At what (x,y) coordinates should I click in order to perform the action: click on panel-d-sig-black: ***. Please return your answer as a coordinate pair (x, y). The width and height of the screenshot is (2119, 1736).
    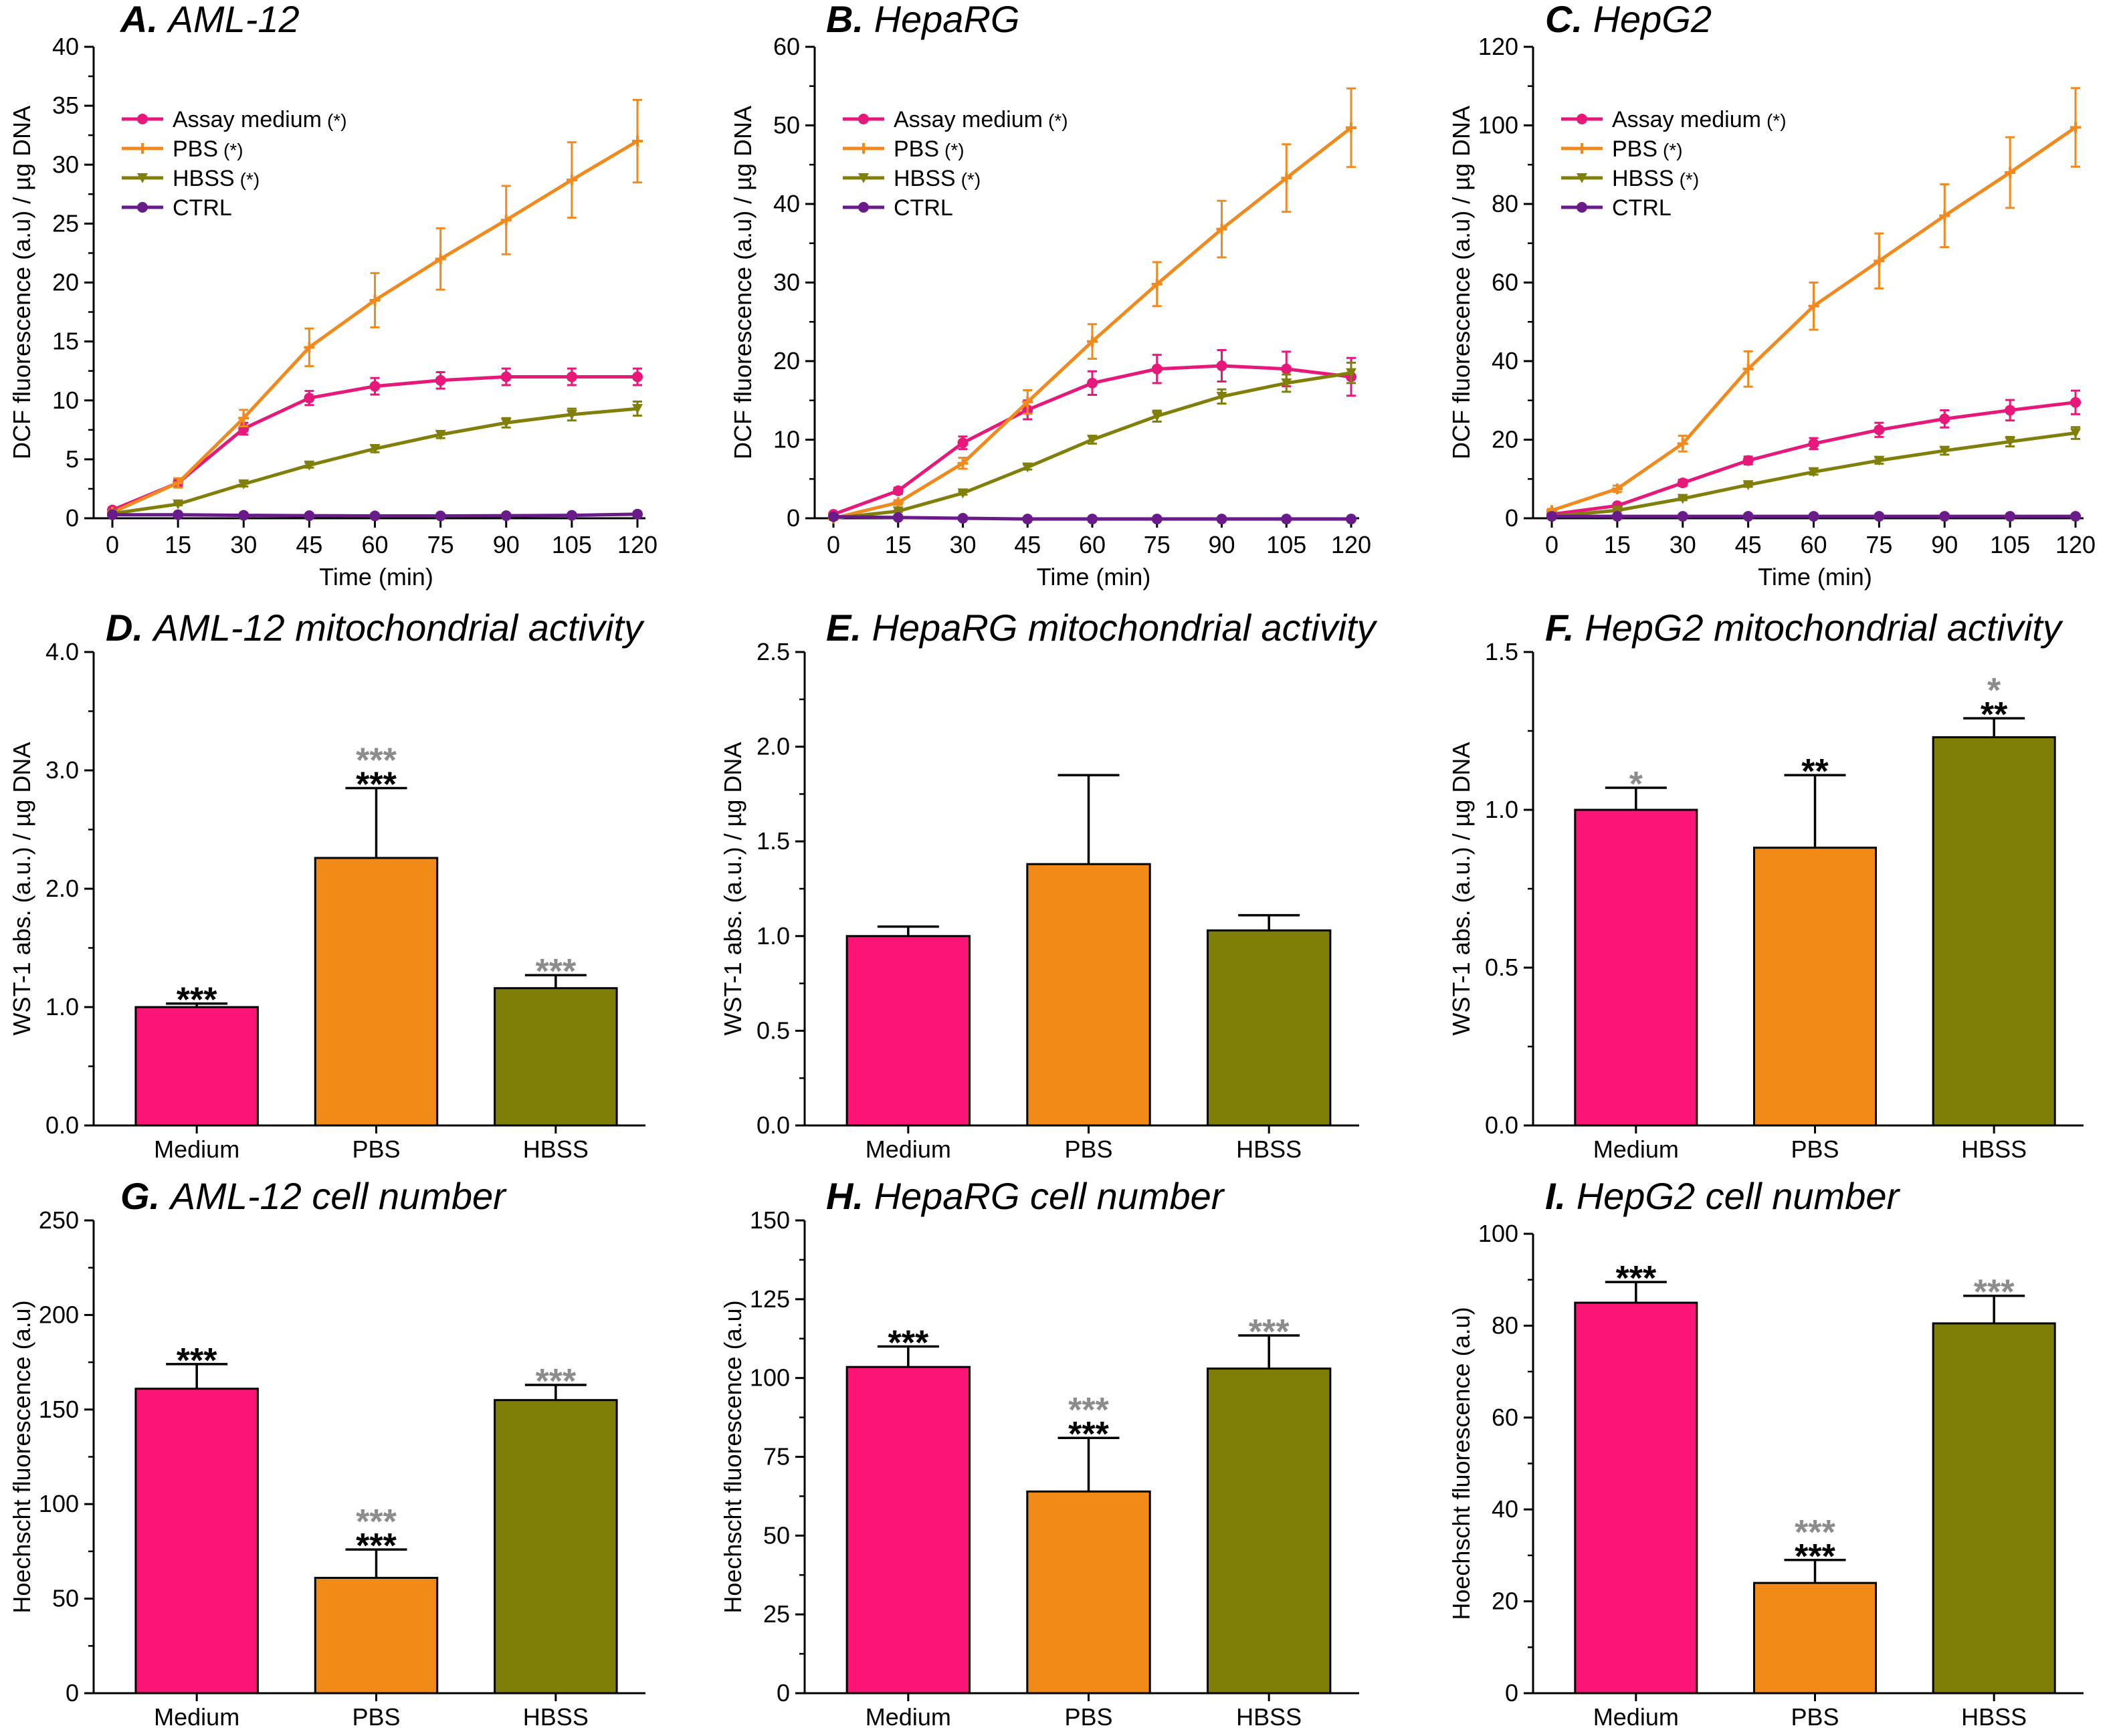
    Looking at the image, I should click on (197, 1000).